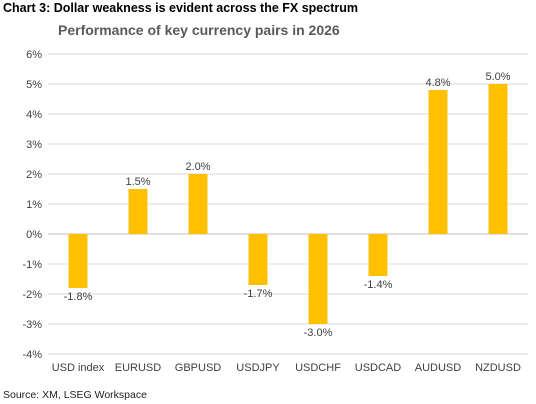 This screenshot has width=536, height=404. What do you see at coordinates (78, 297) in the screenshot?
I see `data-label: -1.8%` at bounding box center [78, 297].